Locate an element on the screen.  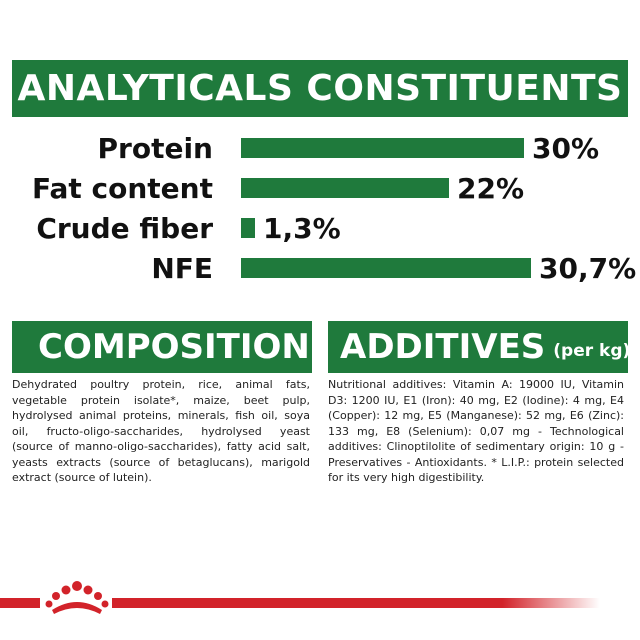
title-banner: ANALYTICALS CONSTITUENTS is located at coordinates (320, 88).